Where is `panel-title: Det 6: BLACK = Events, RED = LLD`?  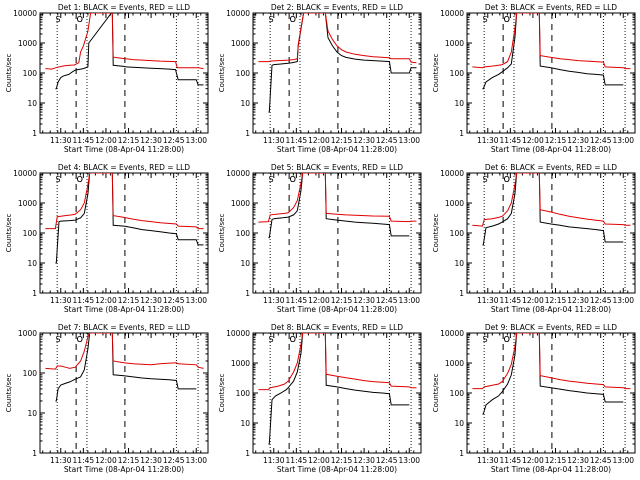
panel-title: Det 6: BLACK = Events, RED = LLD is located at coordinates (551, 167).